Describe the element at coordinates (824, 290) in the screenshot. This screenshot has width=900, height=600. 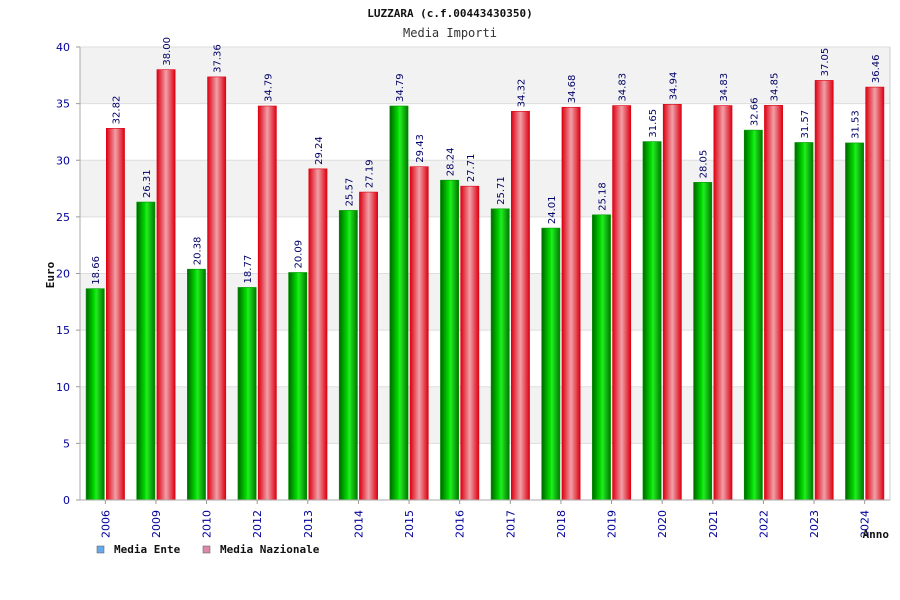
I see `bar-media-nazionale-2023` at that location.